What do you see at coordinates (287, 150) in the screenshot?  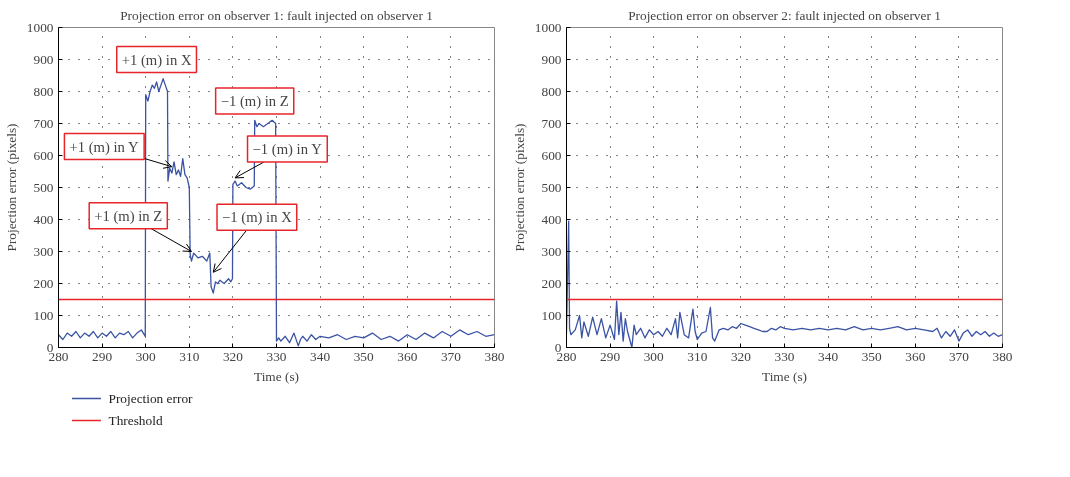 I see `annotation: −1 (m) in Y` at bounding box center [287, 150].